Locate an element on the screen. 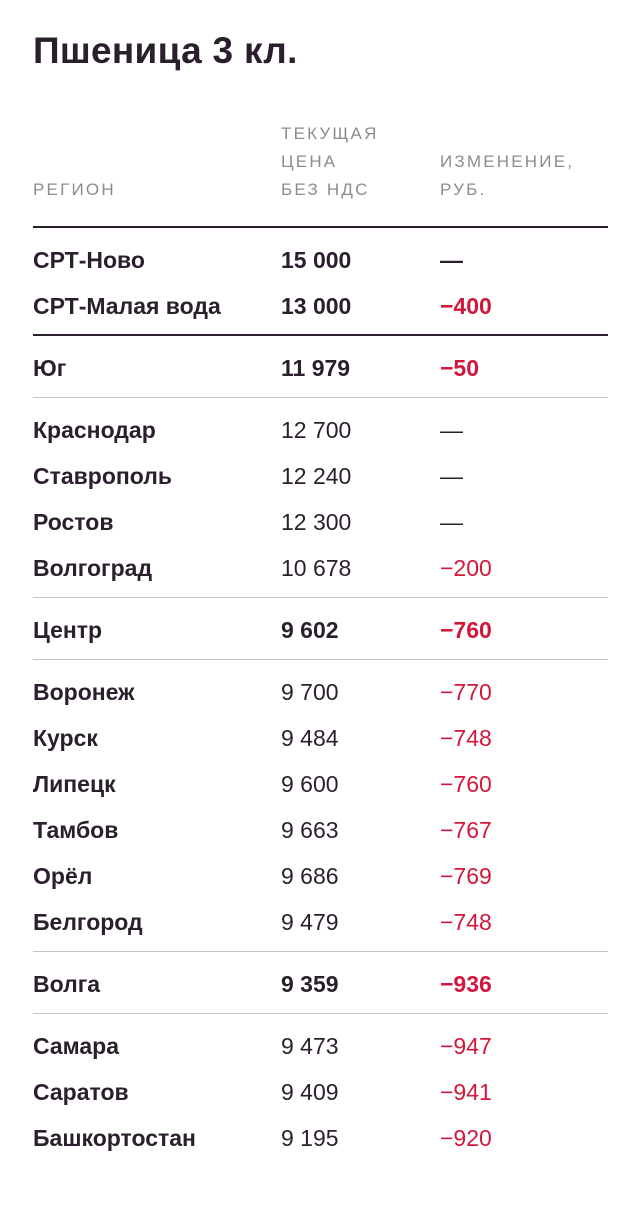 The height and width of the screenshot is (1208, 640). region-cell: СРТ-Малая вода is located at coordinates (127, 306).